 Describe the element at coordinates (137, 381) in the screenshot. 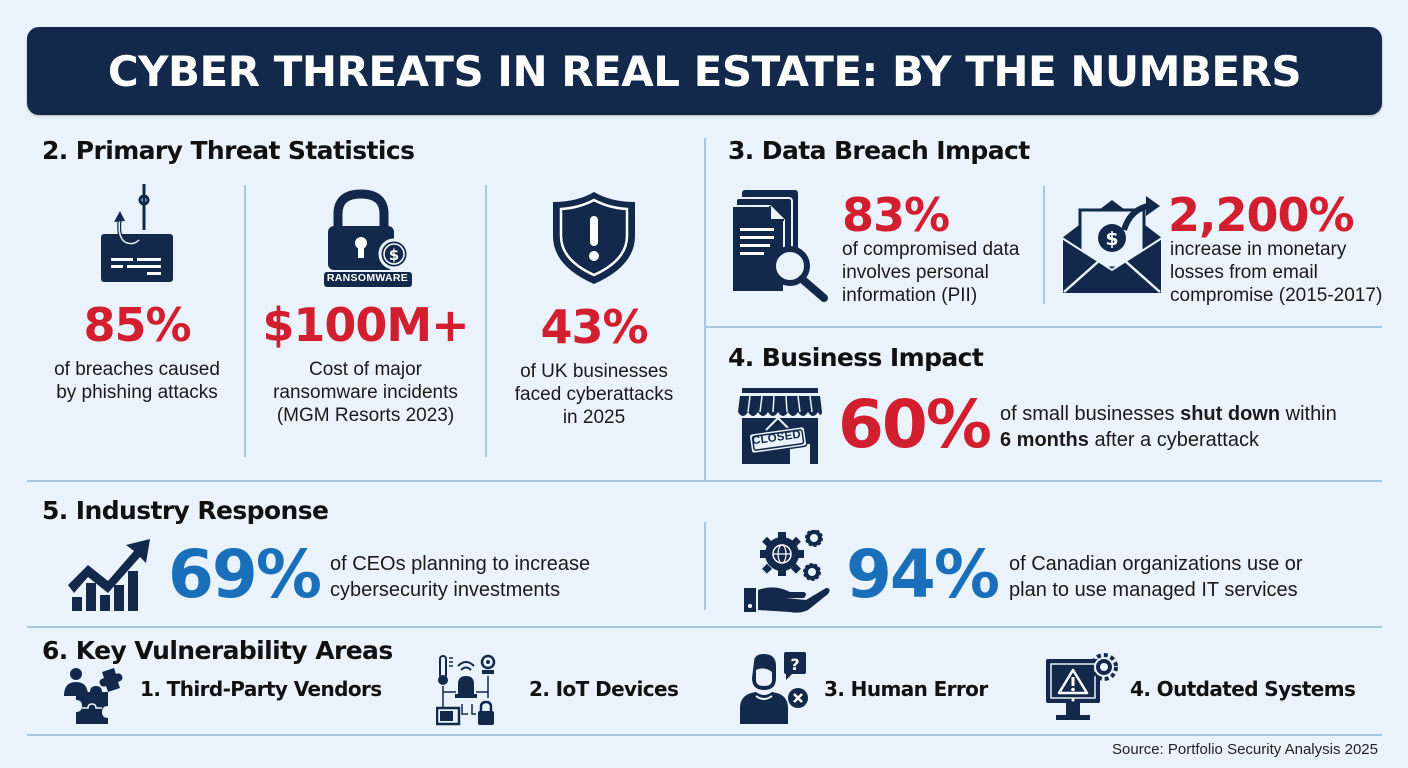

I see `stat-description: of breaches caused by phishing attacks` at that location.